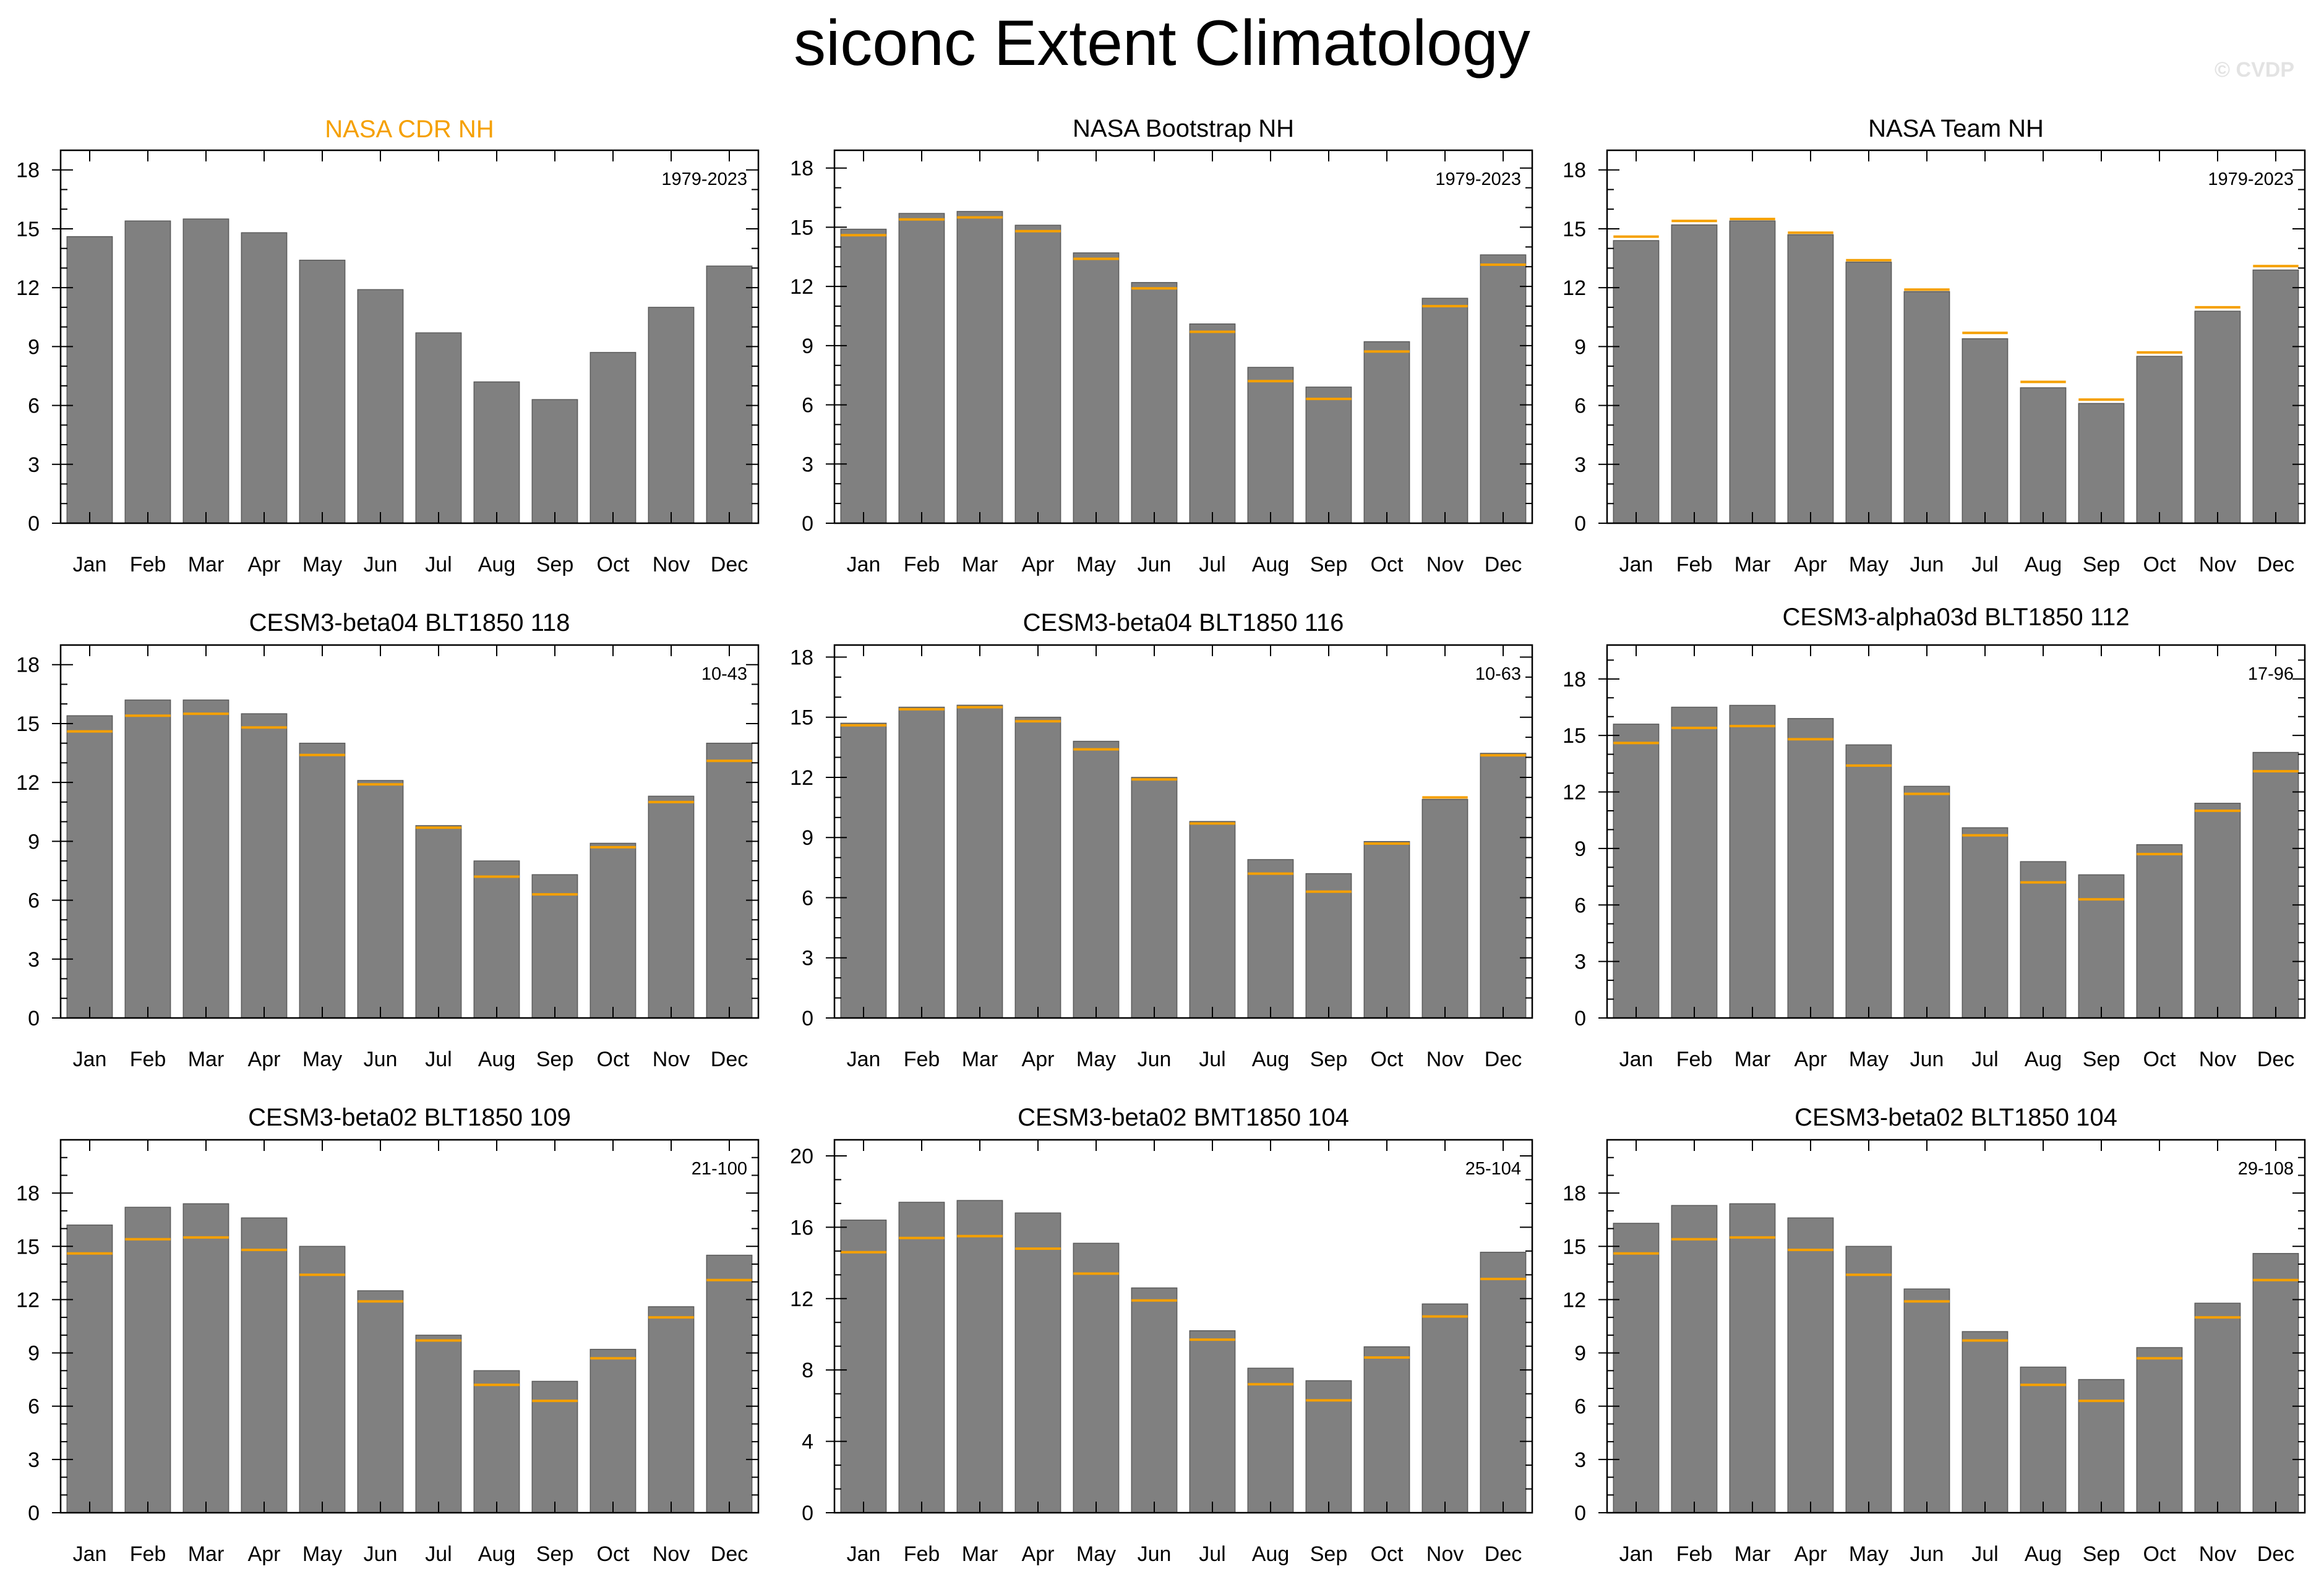  What do you see at coordinates (2251, 179) in the screenshot?
I see `period-label: 1979-2023` at bounding box center [2251, 179].